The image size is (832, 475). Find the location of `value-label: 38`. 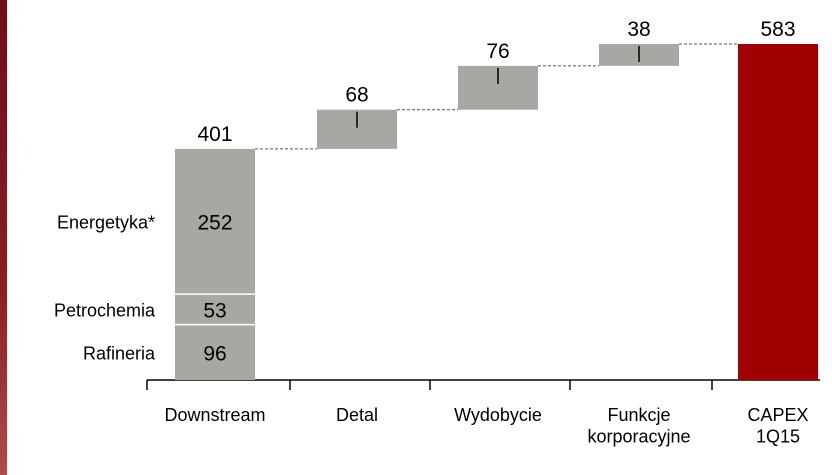

value-label: 38 is located at coordinates (638, 29).